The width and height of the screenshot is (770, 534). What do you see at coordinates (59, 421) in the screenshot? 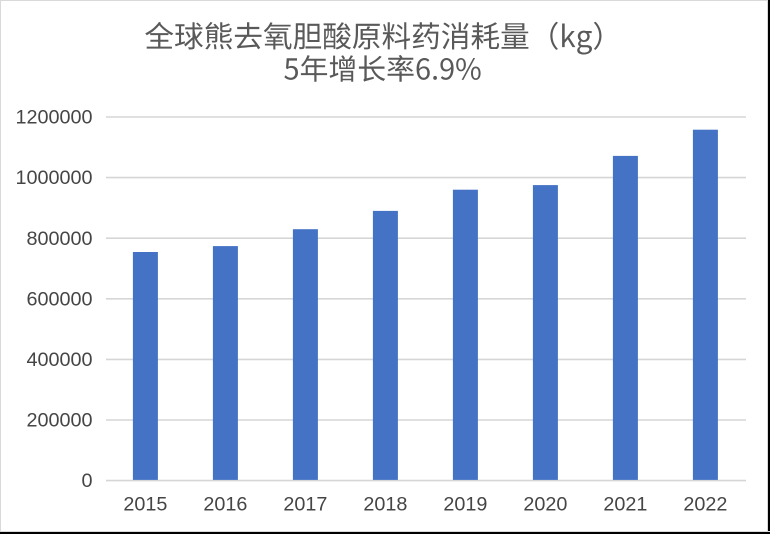
I see `svg-text: 200000` at bounding box center [59, 421].